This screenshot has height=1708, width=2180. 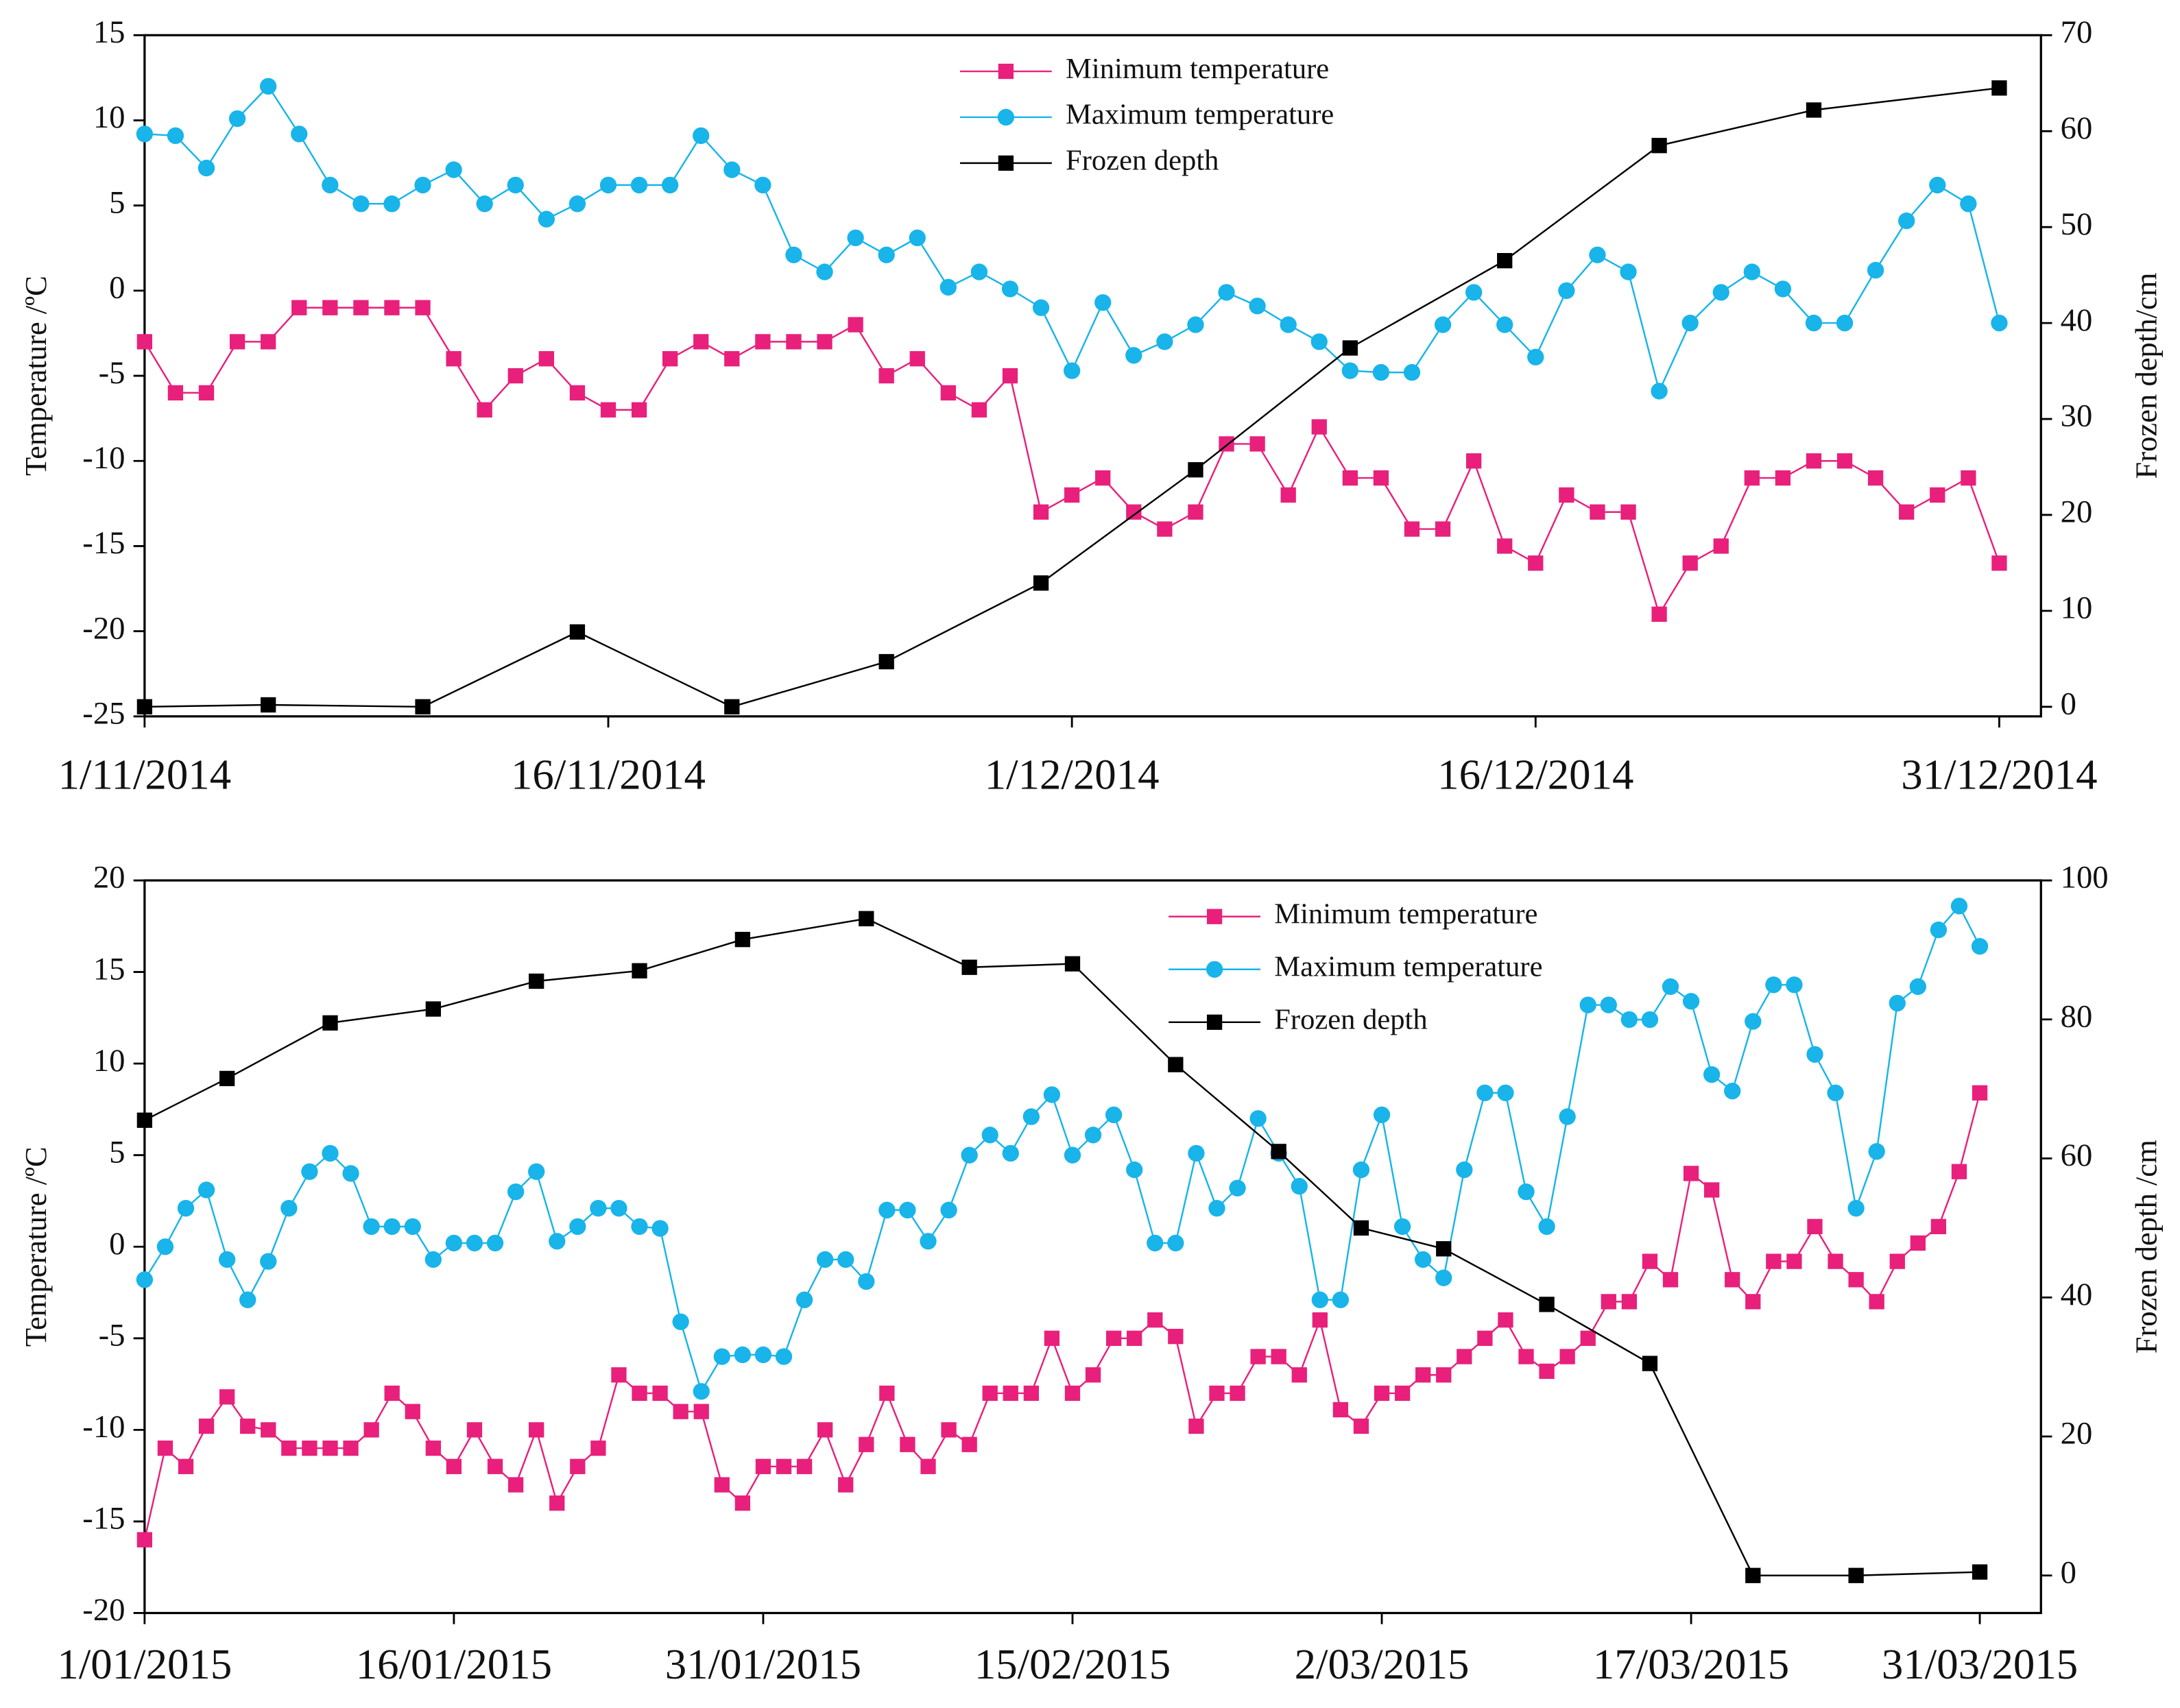 I want to click on legend-label: Minimum temperature, so click(x=1405, y=914).